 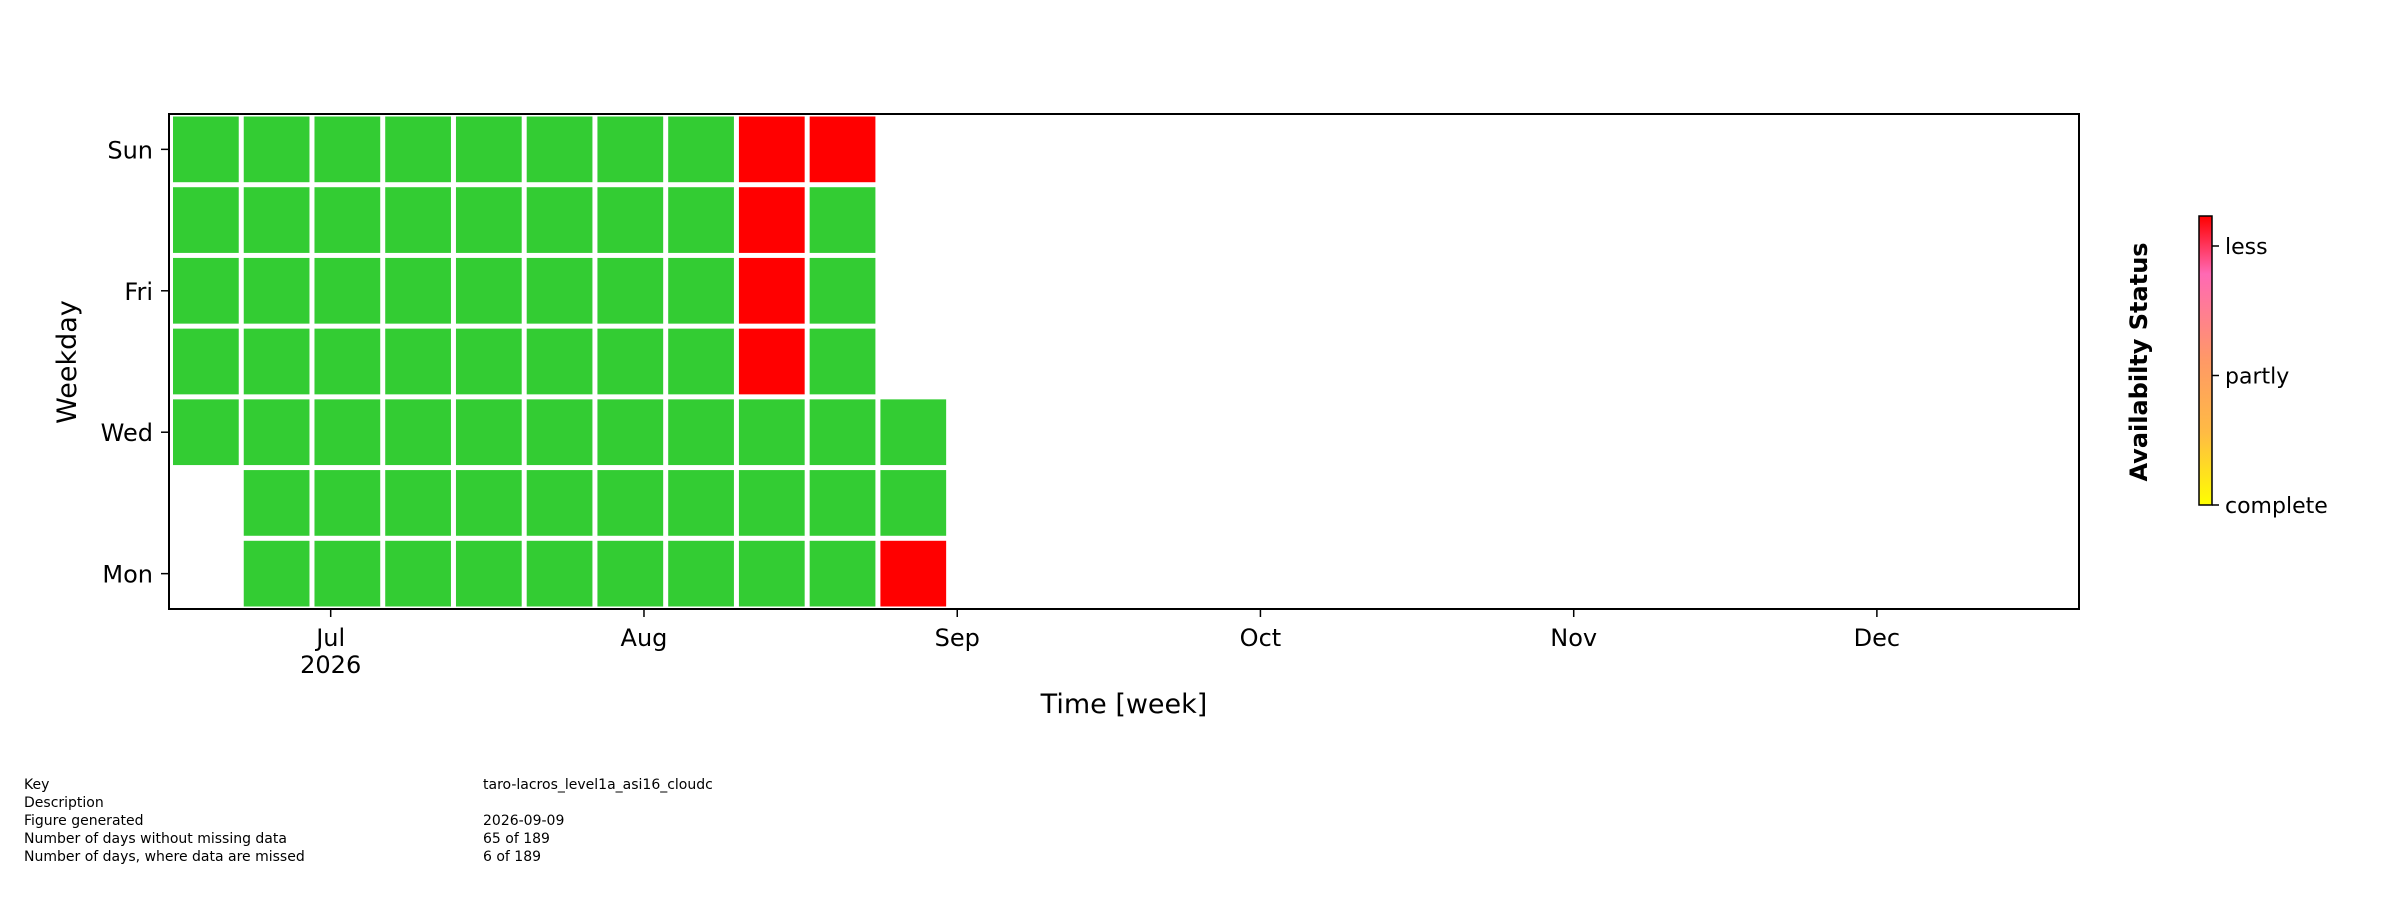 What do you see at coordinates (37, 785) in the screenshot?
I see `info-label: Key` at bounding box center [37, 785].